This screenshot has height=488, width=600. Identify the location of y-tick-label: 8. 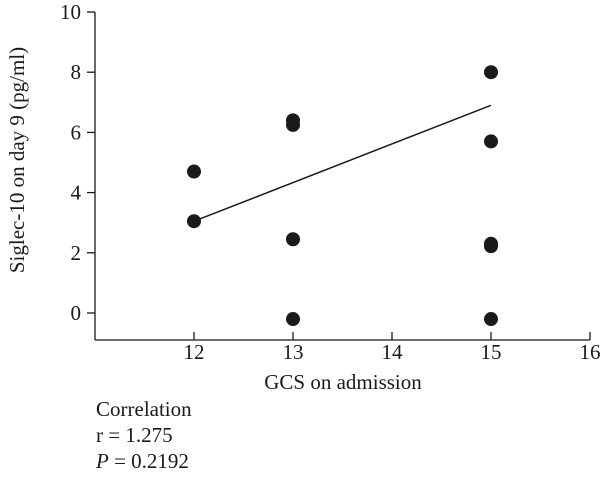
(76, 72).